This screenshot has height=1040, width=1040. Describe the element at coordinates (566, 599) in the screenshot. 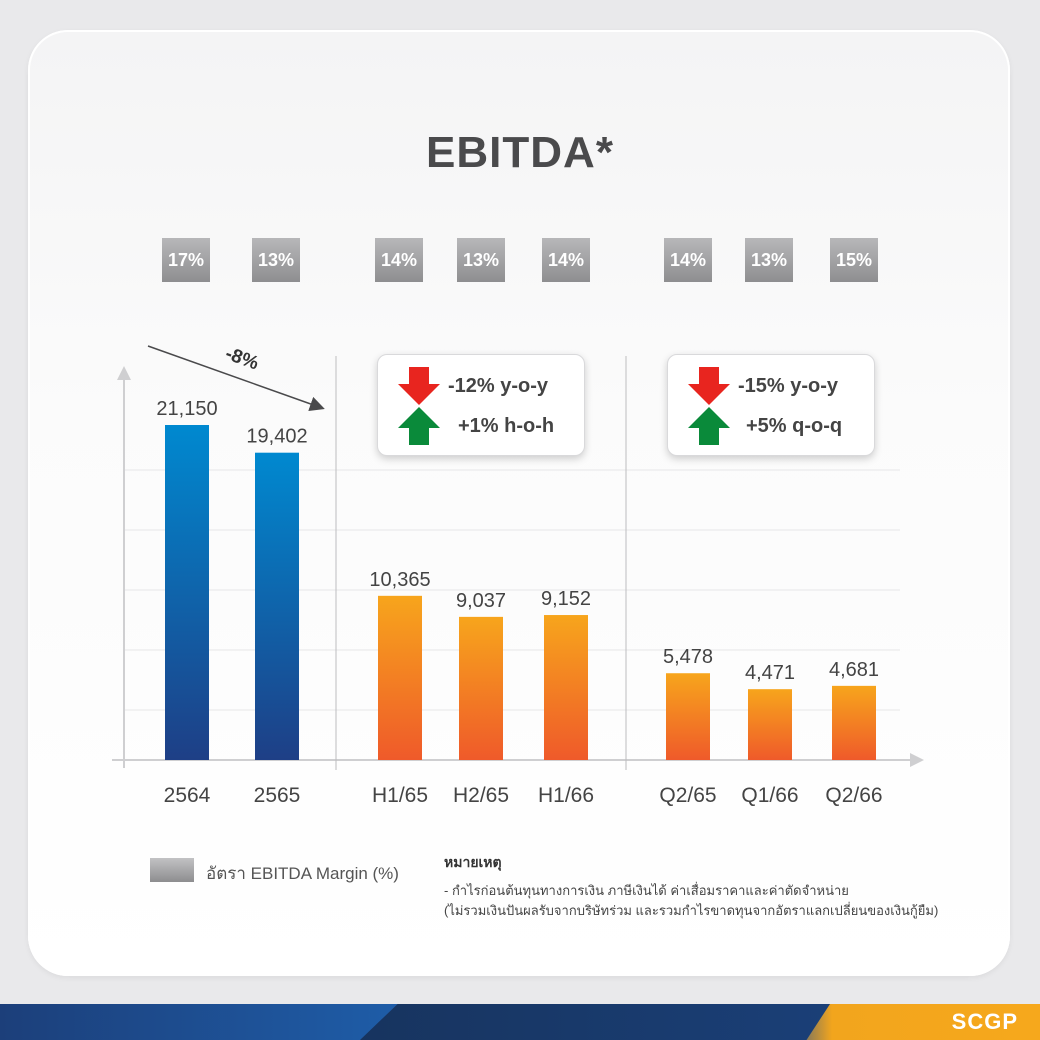

I see `bar-value-label: 9,152` at that location.